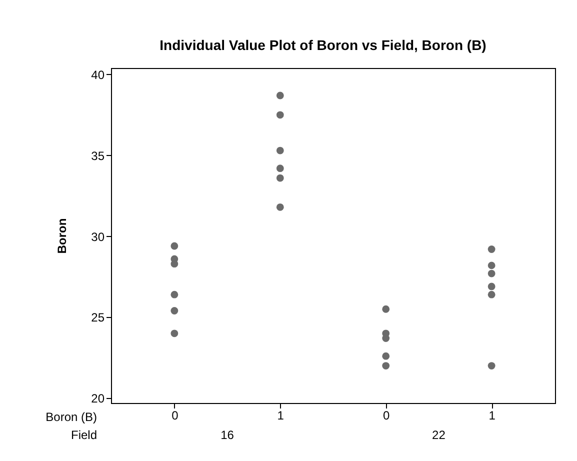  Describe the element at coordinates (98, 75) in the screenshot. I see `y-tick-label: 40` at that location.